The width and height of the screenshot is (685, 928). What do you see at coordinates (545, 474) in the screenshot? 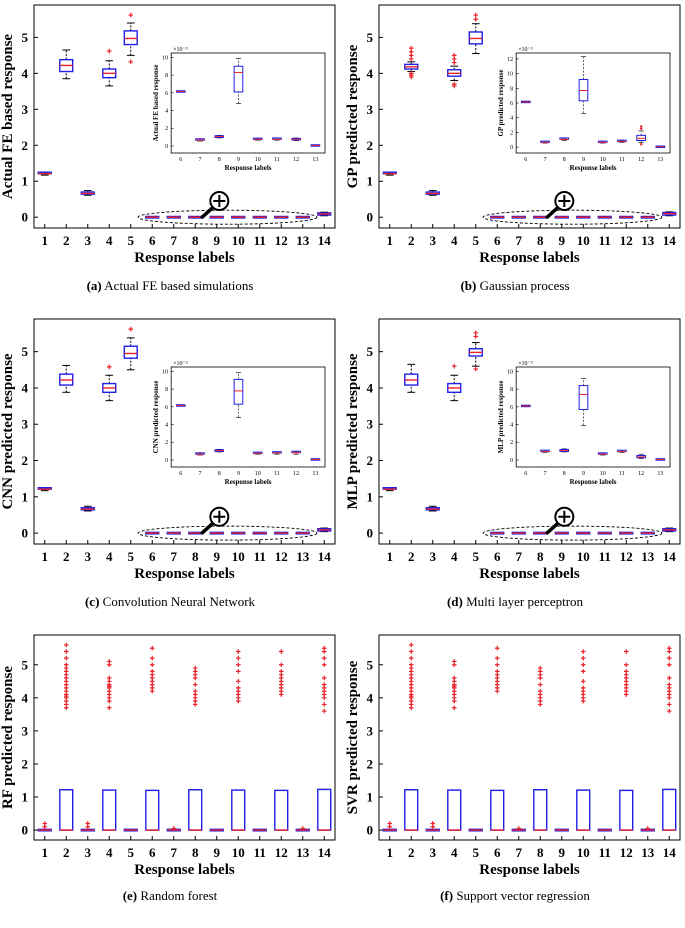
I see `inset-xtick-label-d-1: 7` at bounding box center [545, 474].